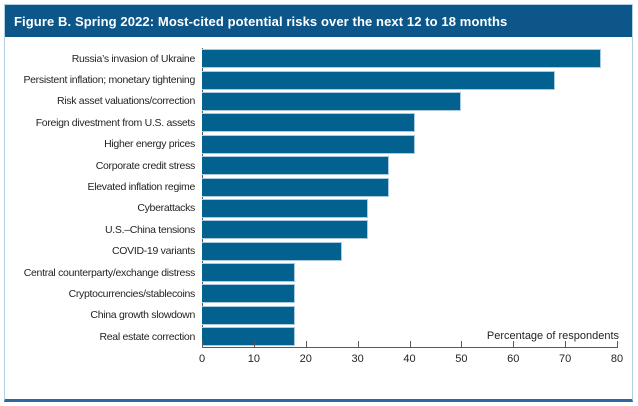  I want to click on chart-row: Central counterparty/exchange distress, so click(318, 272).